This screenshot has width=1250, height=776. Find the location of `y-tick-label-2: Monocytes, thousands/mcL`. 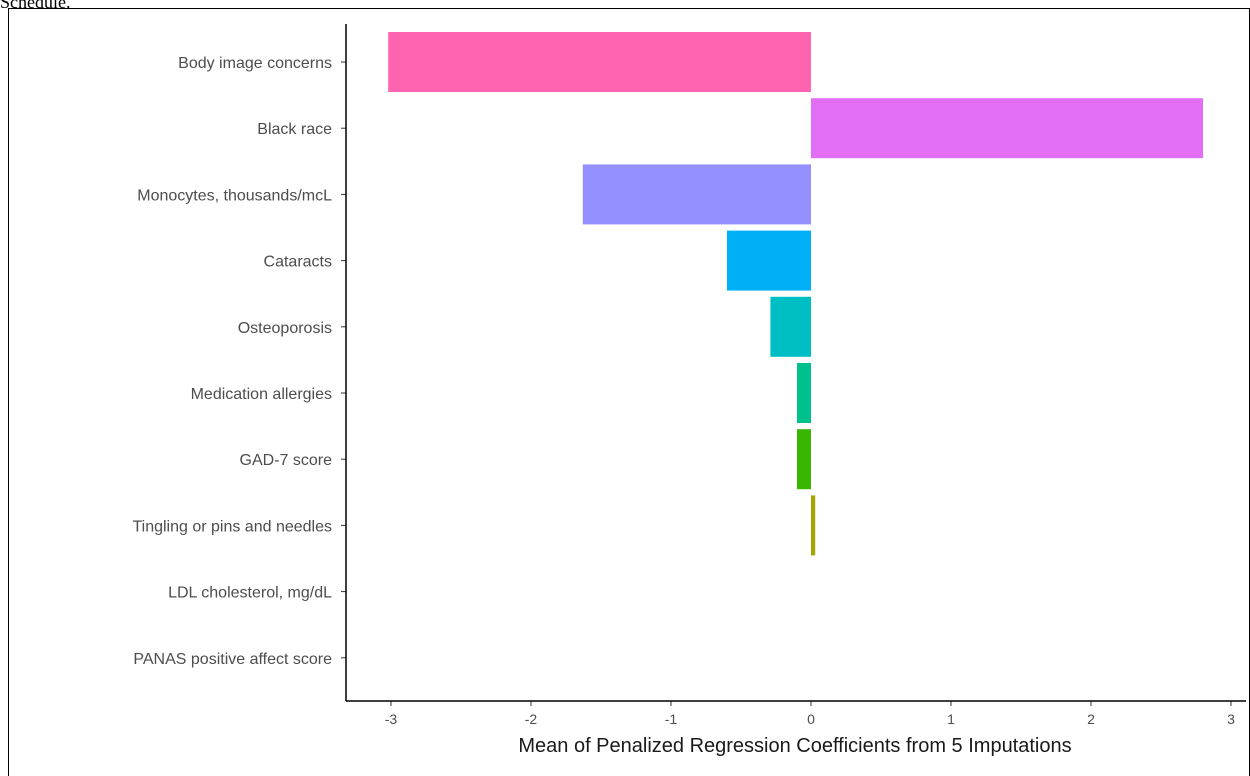

y-tick-label-2: Monocytes, thousands/mcL is located at coordinates (234, 195).